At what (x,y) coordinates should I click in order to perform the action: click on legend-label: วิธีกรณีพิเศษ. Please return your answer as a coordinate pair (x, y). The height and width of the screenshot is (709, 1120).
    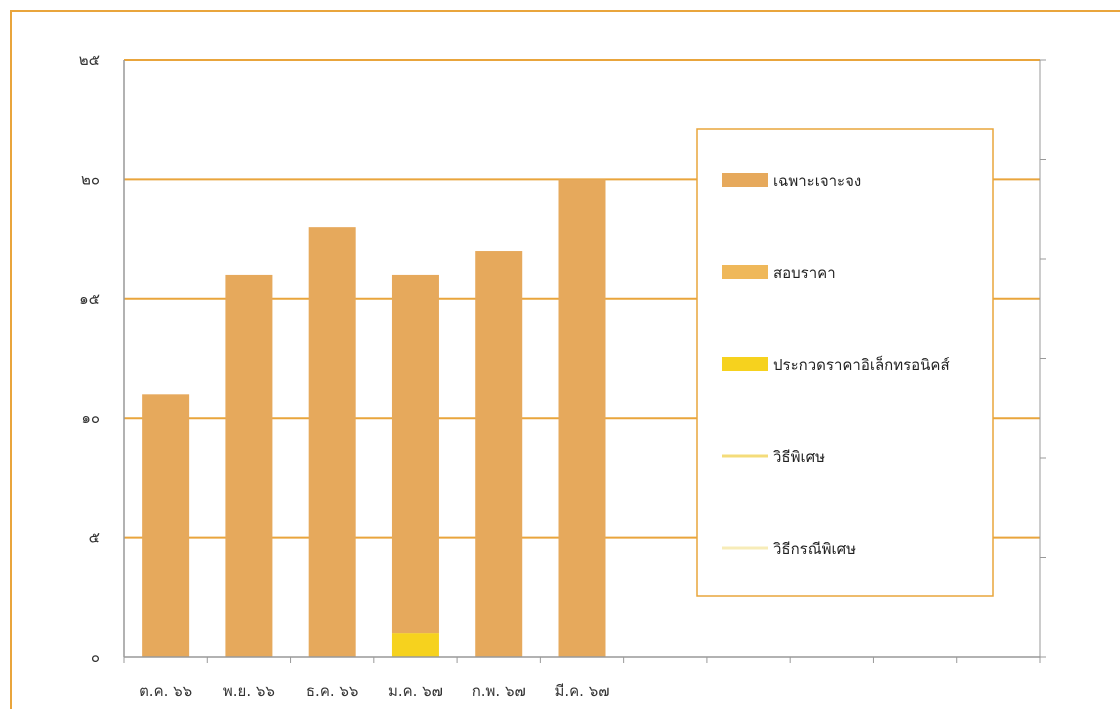
    Looking at the image, I should click on (814, 549).